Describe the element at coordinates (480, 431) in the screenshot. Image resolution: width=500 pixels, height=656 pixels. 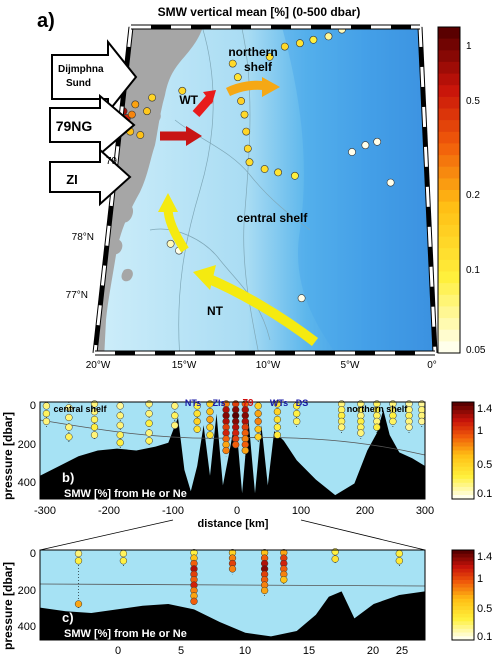
I see `cbar-b-tick-1: 1` at that location.